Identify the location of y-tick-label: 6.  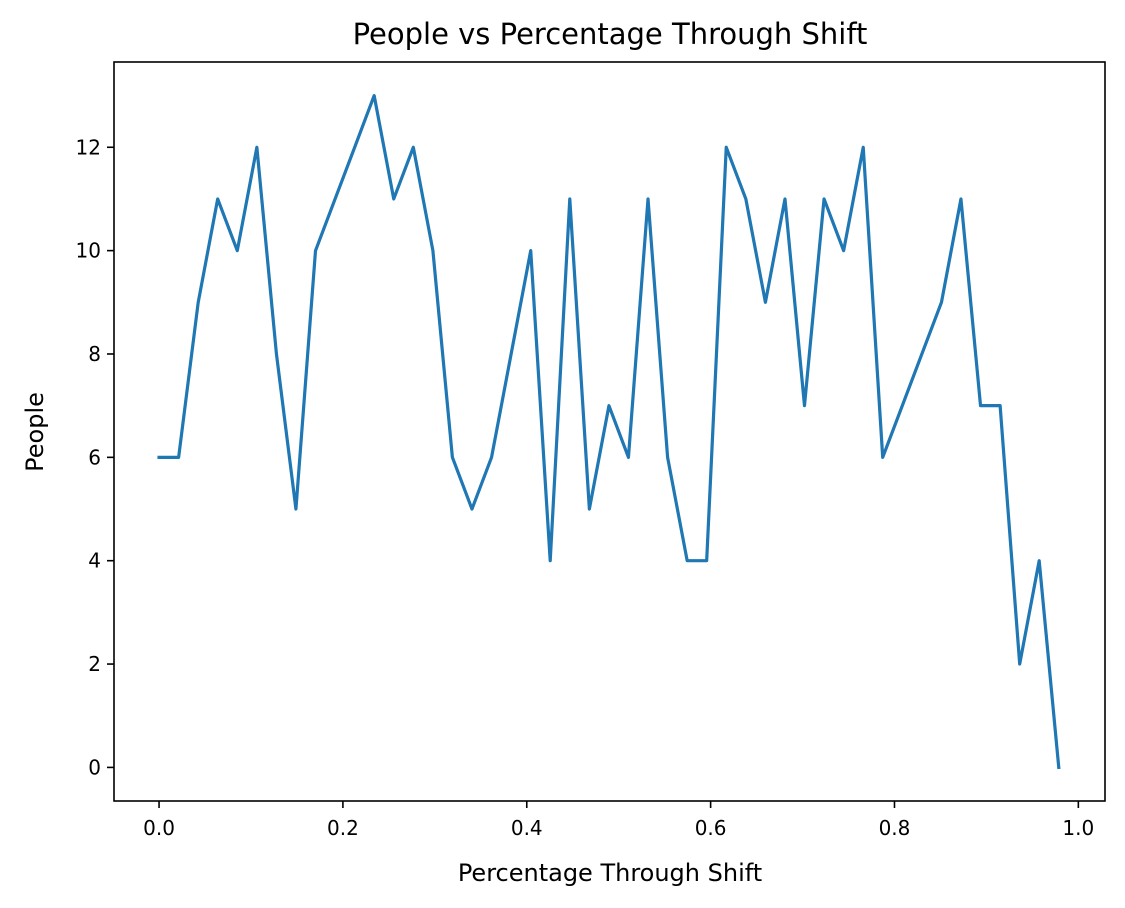
(94, 457).